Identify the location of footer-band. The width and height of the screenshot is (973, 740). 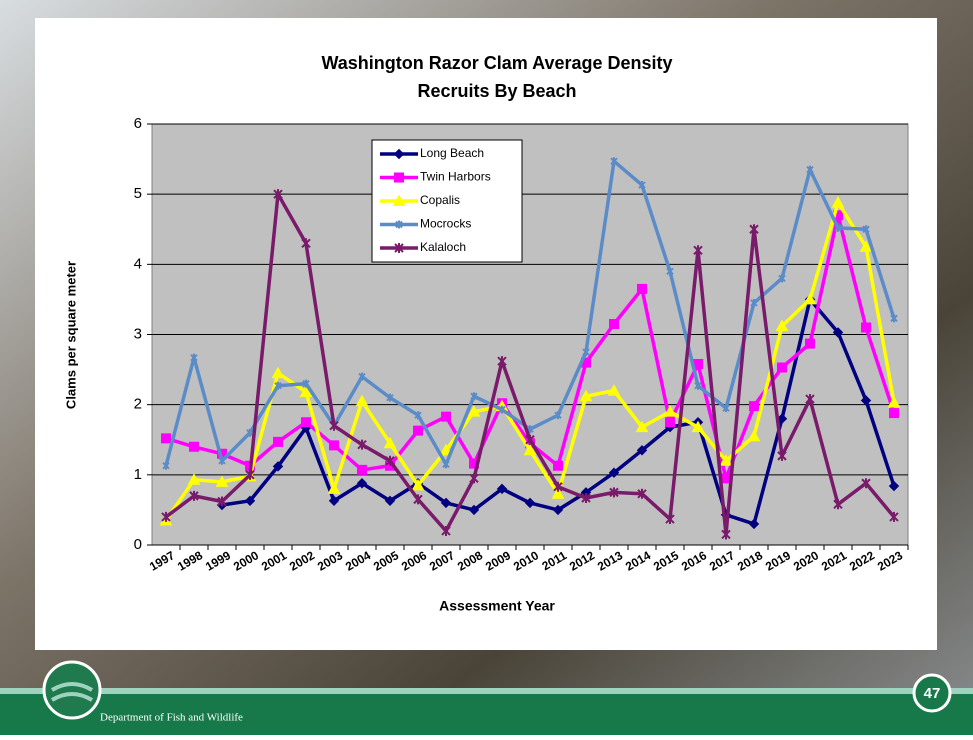
(486, 714).